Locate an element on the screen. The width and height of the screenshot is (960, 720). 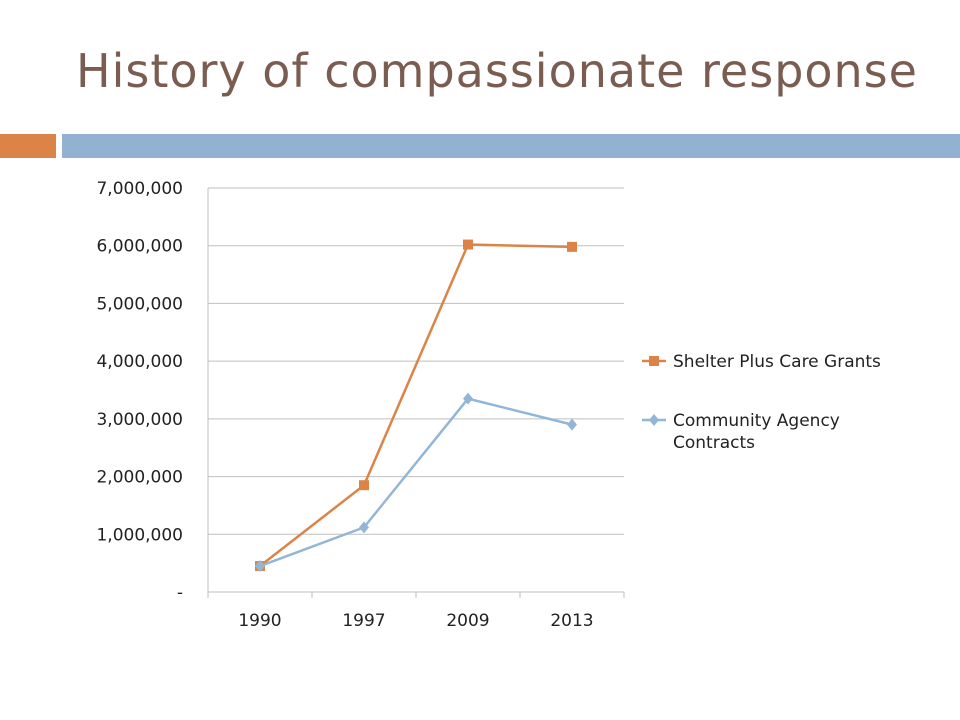
y-tick-label: 4,000,000 is located at coordinates (139, 362).